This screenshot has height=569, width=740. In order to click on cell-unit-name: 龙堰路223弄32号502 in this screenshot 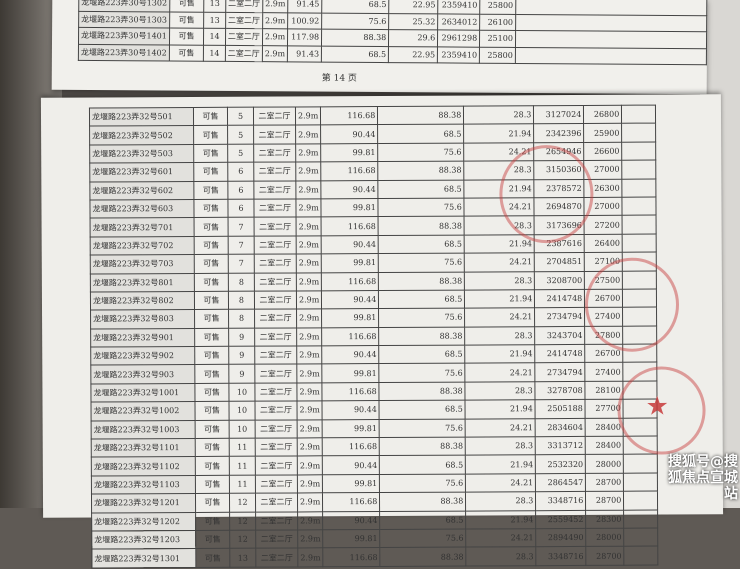, I will do `click(141, 135)`.